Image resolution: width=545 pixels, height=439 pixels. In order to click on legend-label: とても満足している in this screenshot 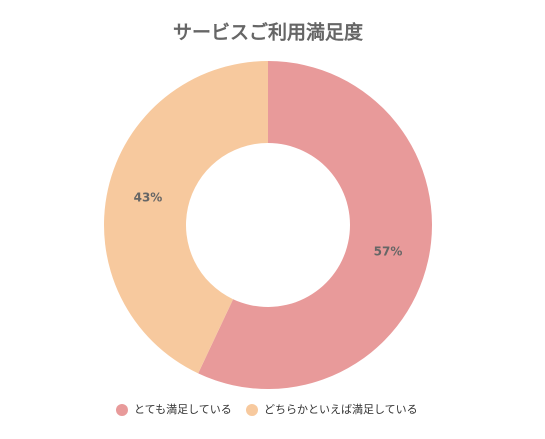, I will do `click(183, 409)`.